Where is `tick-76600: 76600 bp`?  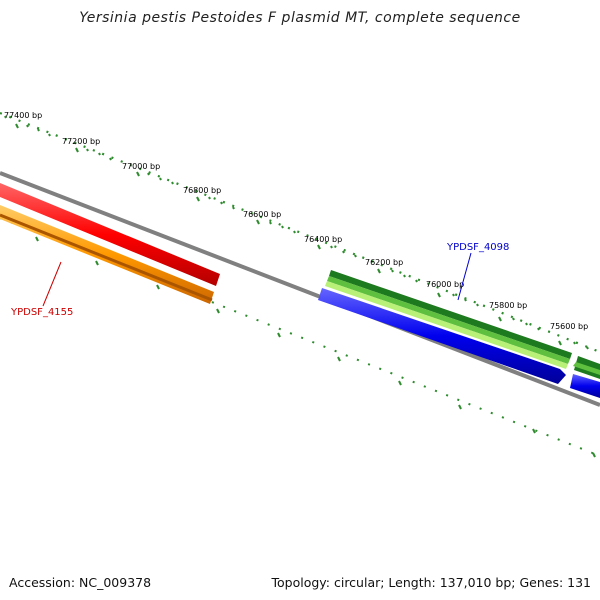
tick-76600: 76600 bp is located at coordinates (262, 217).